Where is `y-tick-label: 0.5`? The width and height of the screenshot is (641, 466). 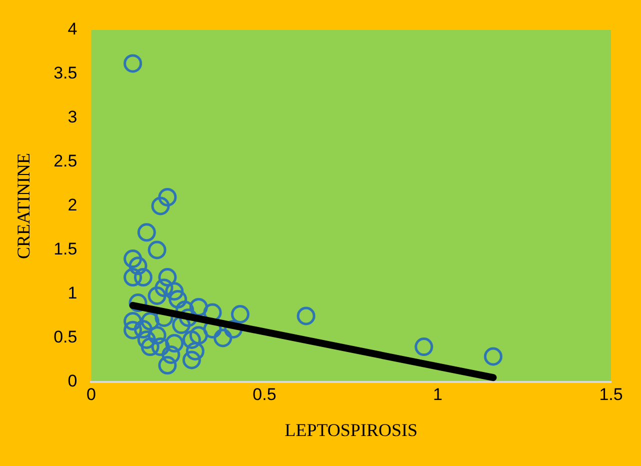 y-tick-label: 0.5 is located at coordinates (66, 337).